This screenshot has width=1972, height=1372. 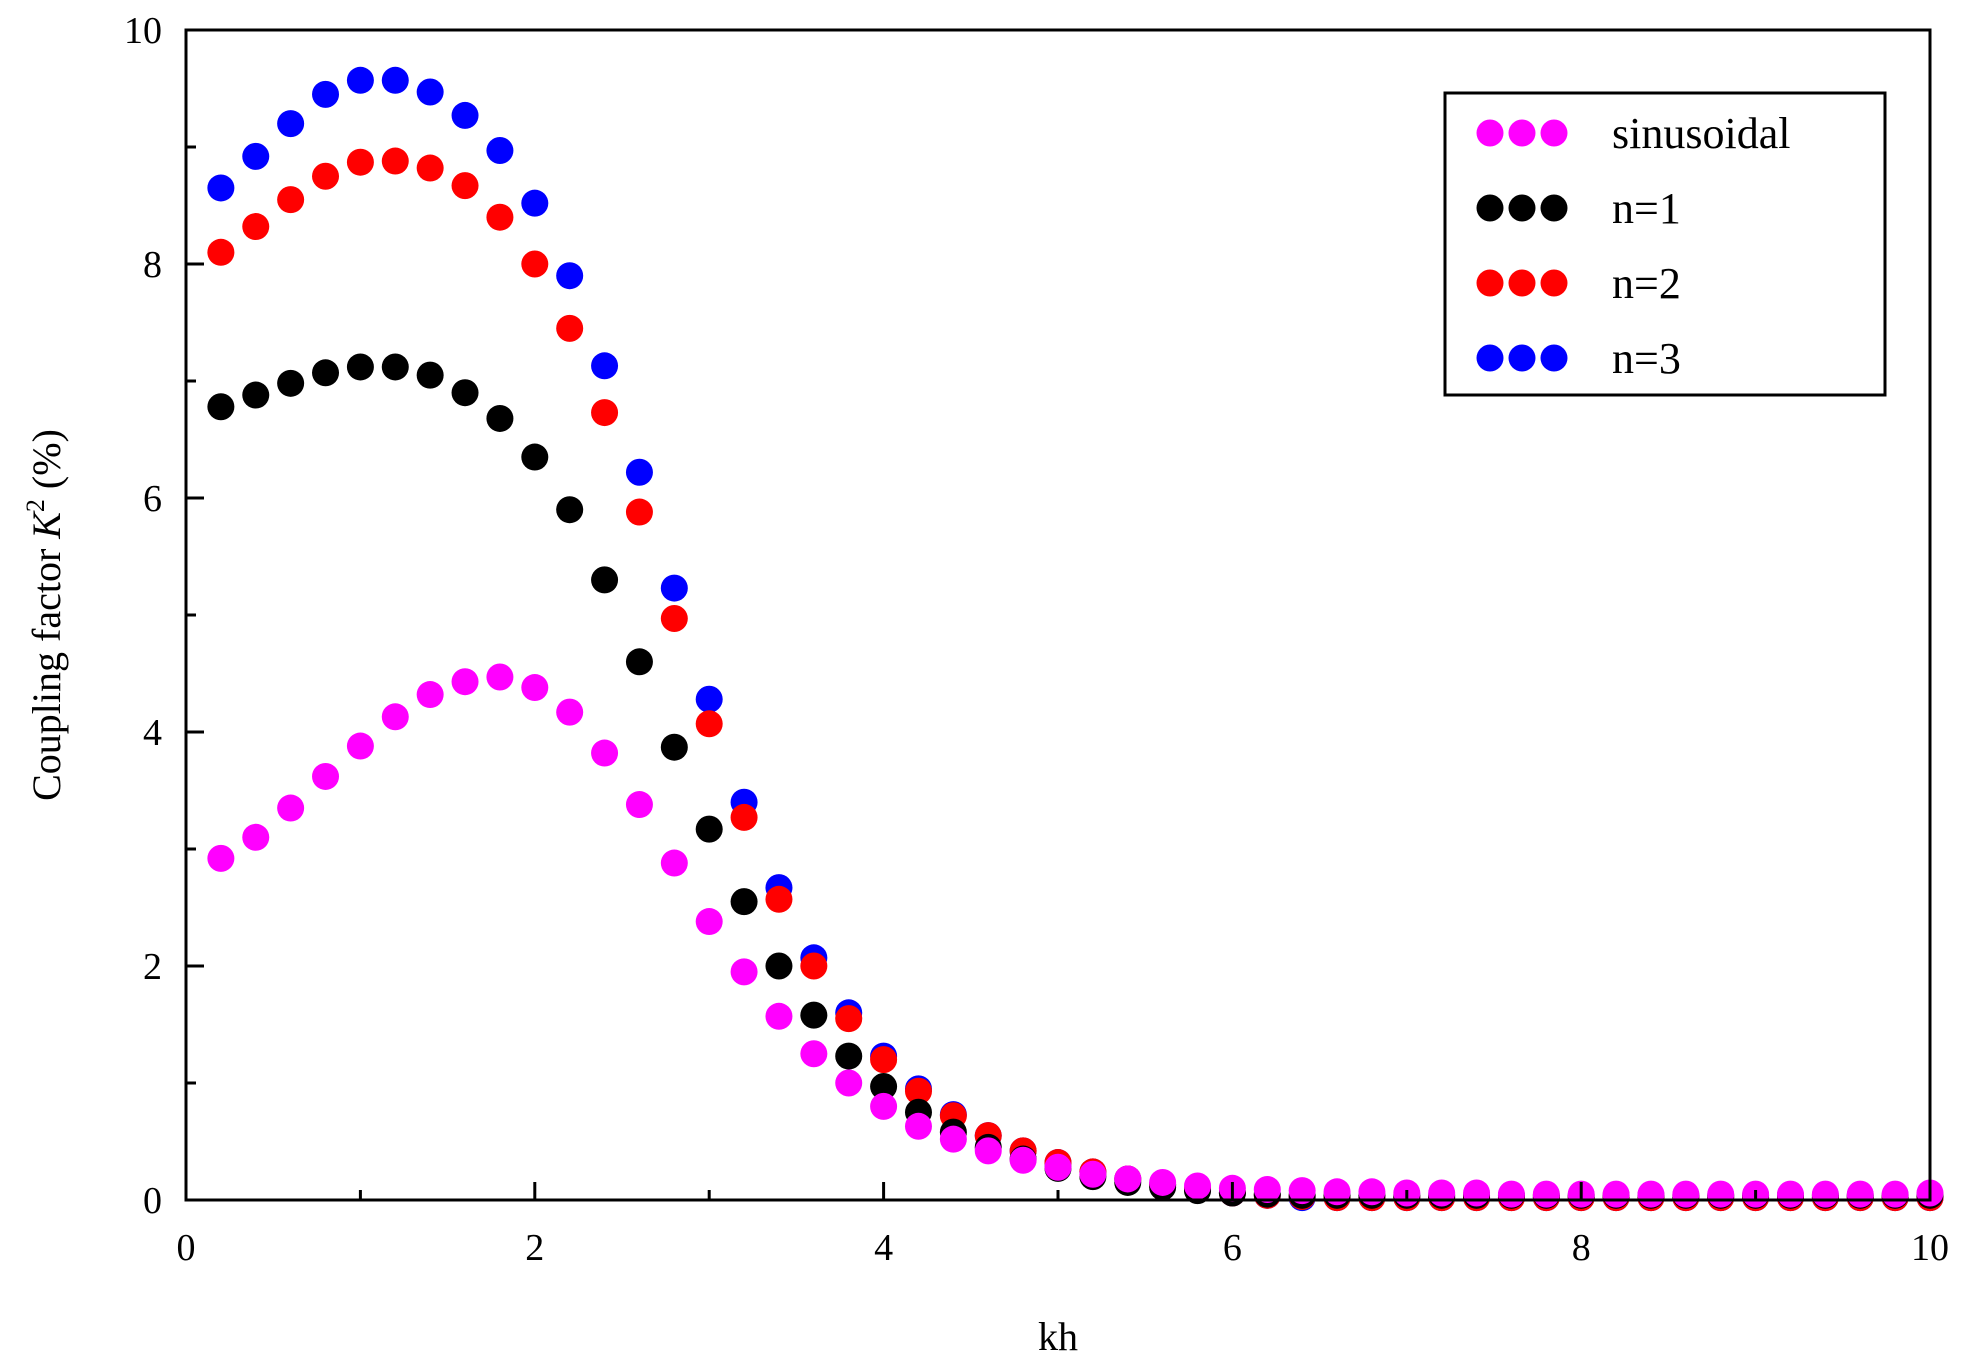 I want to click on legend-item: n=1, so click(x=1578, y=208).